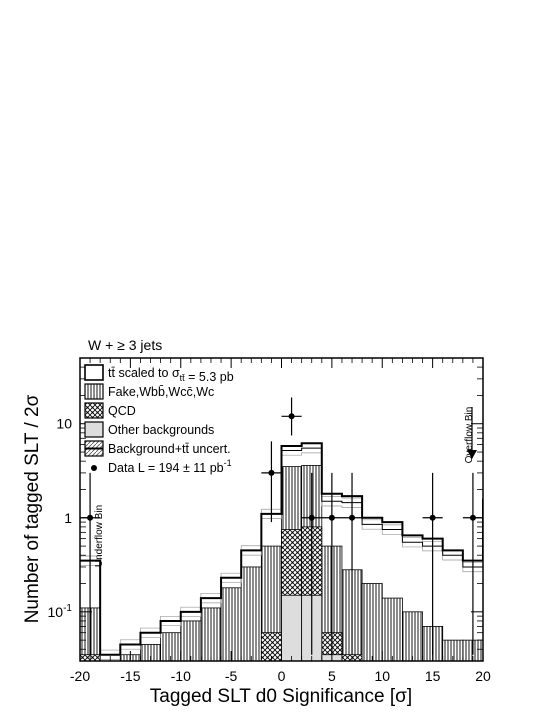 This screenshot has height=717, width=554. What do you see at coordinates (382, 676) in the screenshot?
I see `x-tick-label: 10` at bounding box center [382, 676].